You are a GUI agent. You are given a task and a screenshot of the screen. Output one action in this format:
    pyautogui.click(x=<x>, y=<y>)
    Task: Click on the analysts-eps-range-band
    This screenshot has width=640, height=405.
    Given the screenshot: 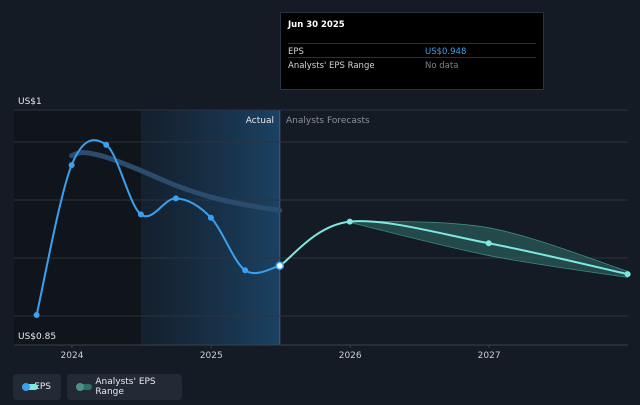 What is the action you would take?
    pyautogui.click(x=489, y=249)
    